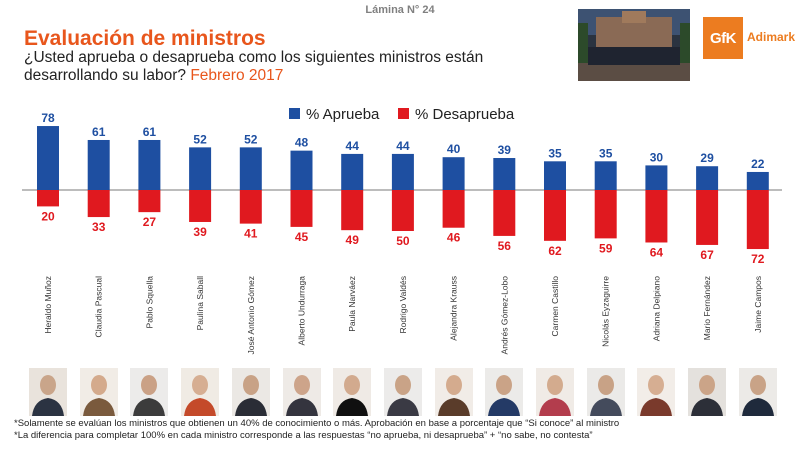 The image size is (800, 449). What do you see at coordinates (505, 150) in the screenshot?
I see `data-label-approve: 39` at bounding box center [505, 150].